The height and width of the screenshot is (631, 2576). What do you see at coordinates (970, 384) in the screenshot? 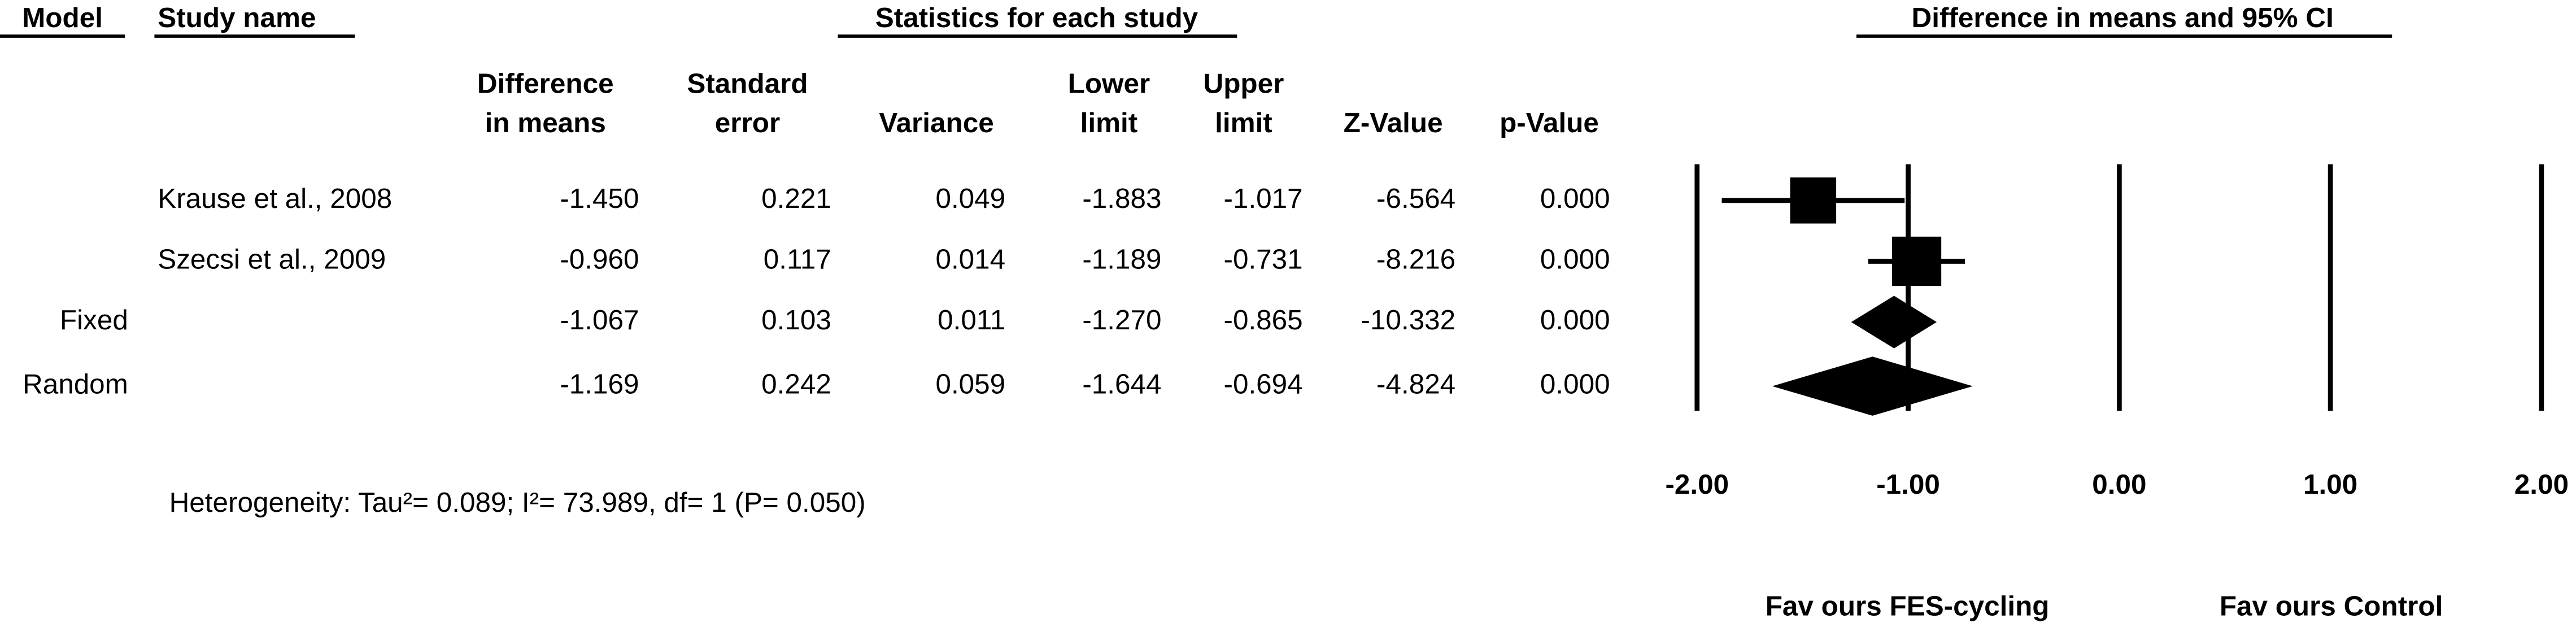
I see `table-value: 0.059` at bounding box center [970, 384].